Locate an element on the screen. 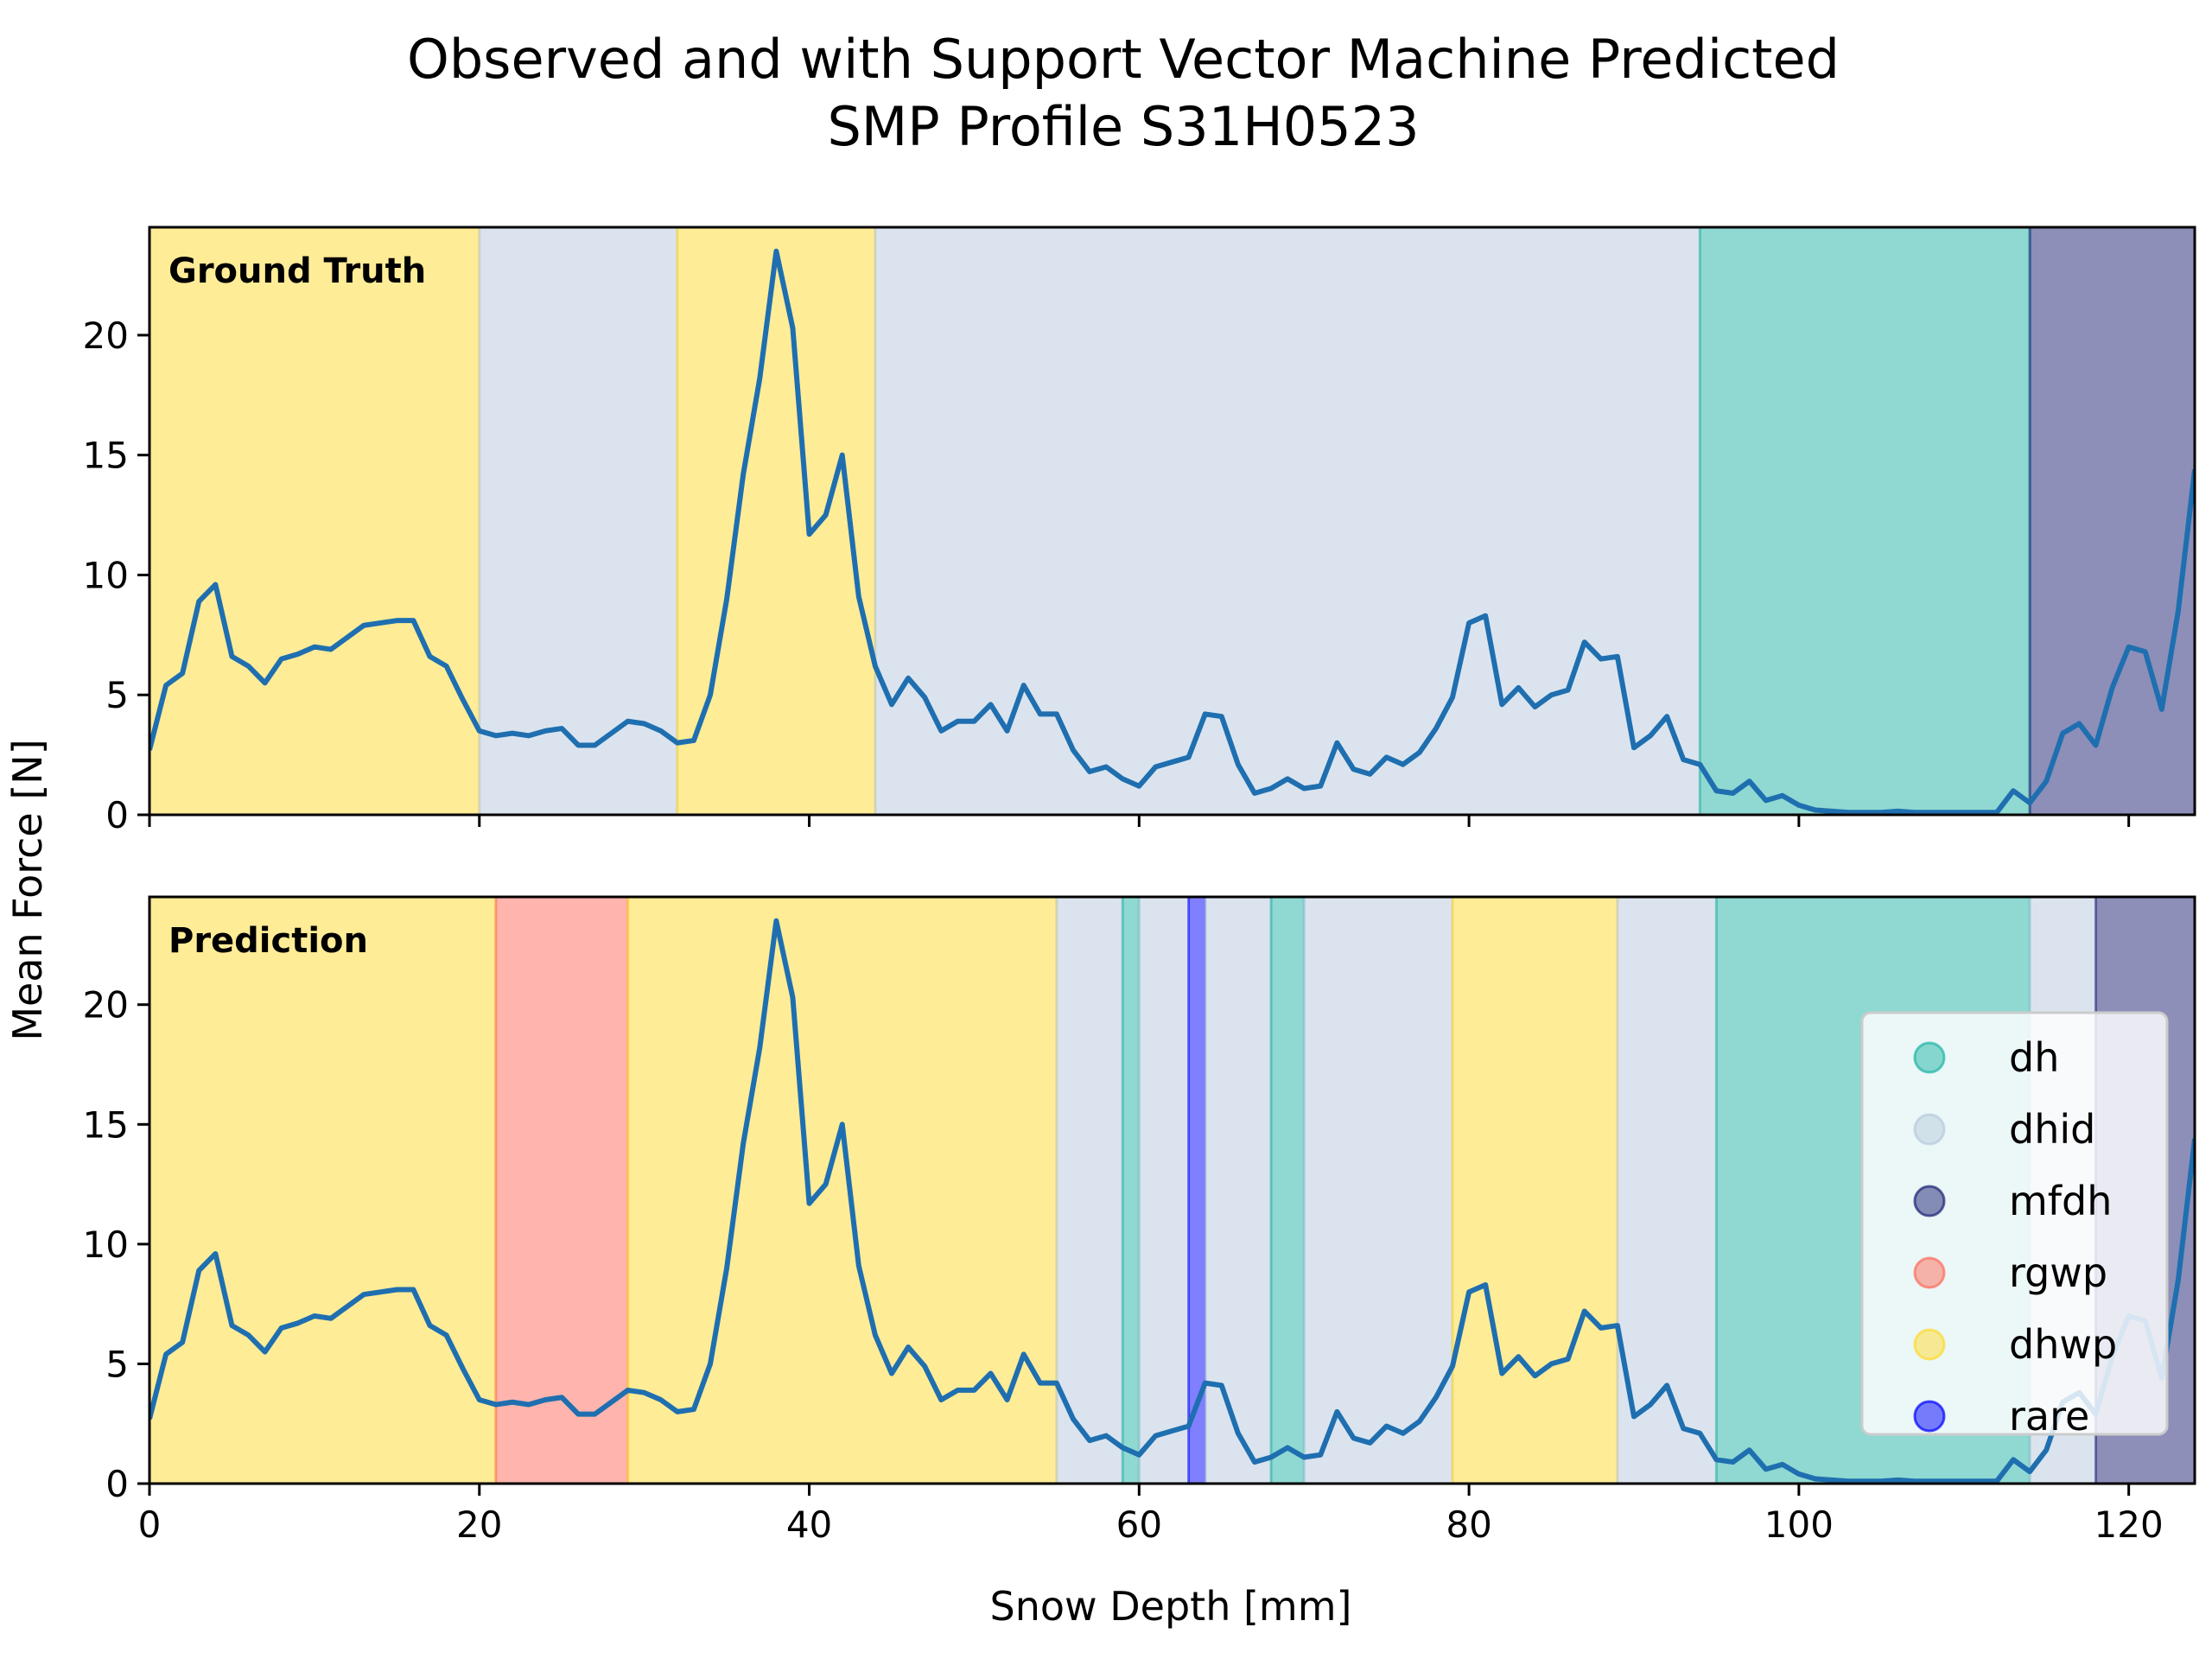 Image resolution: width=2212 pixels, height=1659 pixels. legend-marker-mfdh is located at coordinates (1929, 1201).